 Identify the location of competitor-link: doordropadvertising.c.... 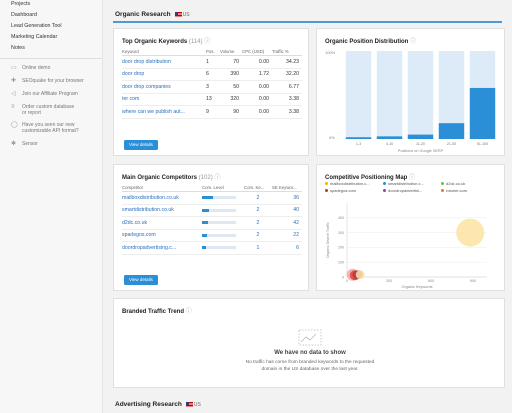
(149, 247).